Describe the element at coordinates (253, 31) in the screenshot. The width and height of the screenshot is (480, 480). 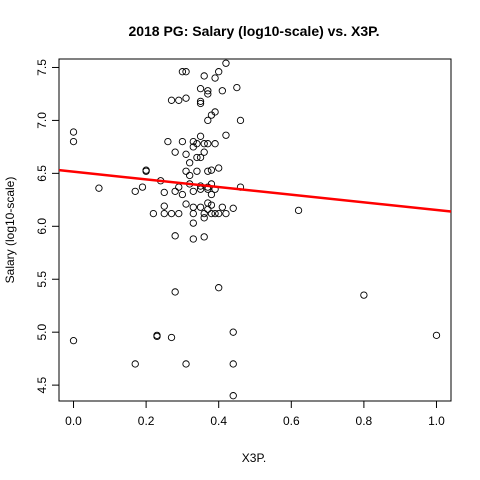
I see `chart-title: 2018 PG: Salary (log10-scale) vs. X3P.` at that location.